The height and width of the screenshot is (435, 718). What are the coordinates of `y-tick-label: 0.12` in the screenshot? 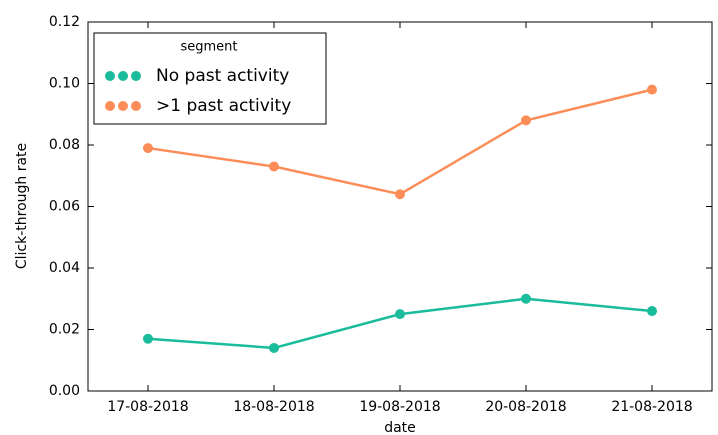 It's located at (64, 22).